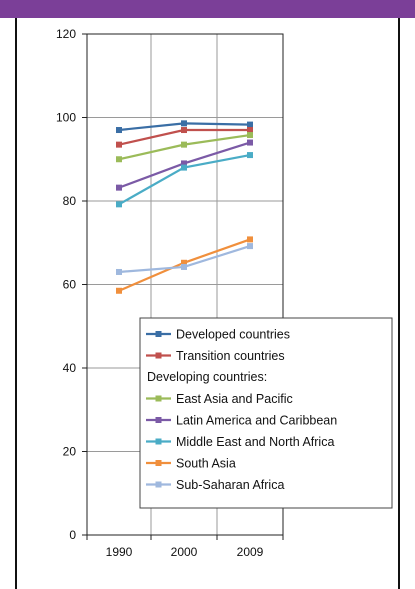  I want to click on y-tick-label: 60, so click(70, 285).